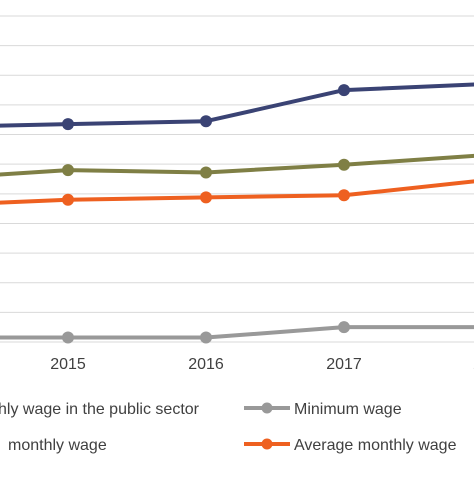 Image resolution: width=474 pixels, height=479 pixels. I want to click on legend-label-monthly-wage: monthly wage, so click(57, 445).